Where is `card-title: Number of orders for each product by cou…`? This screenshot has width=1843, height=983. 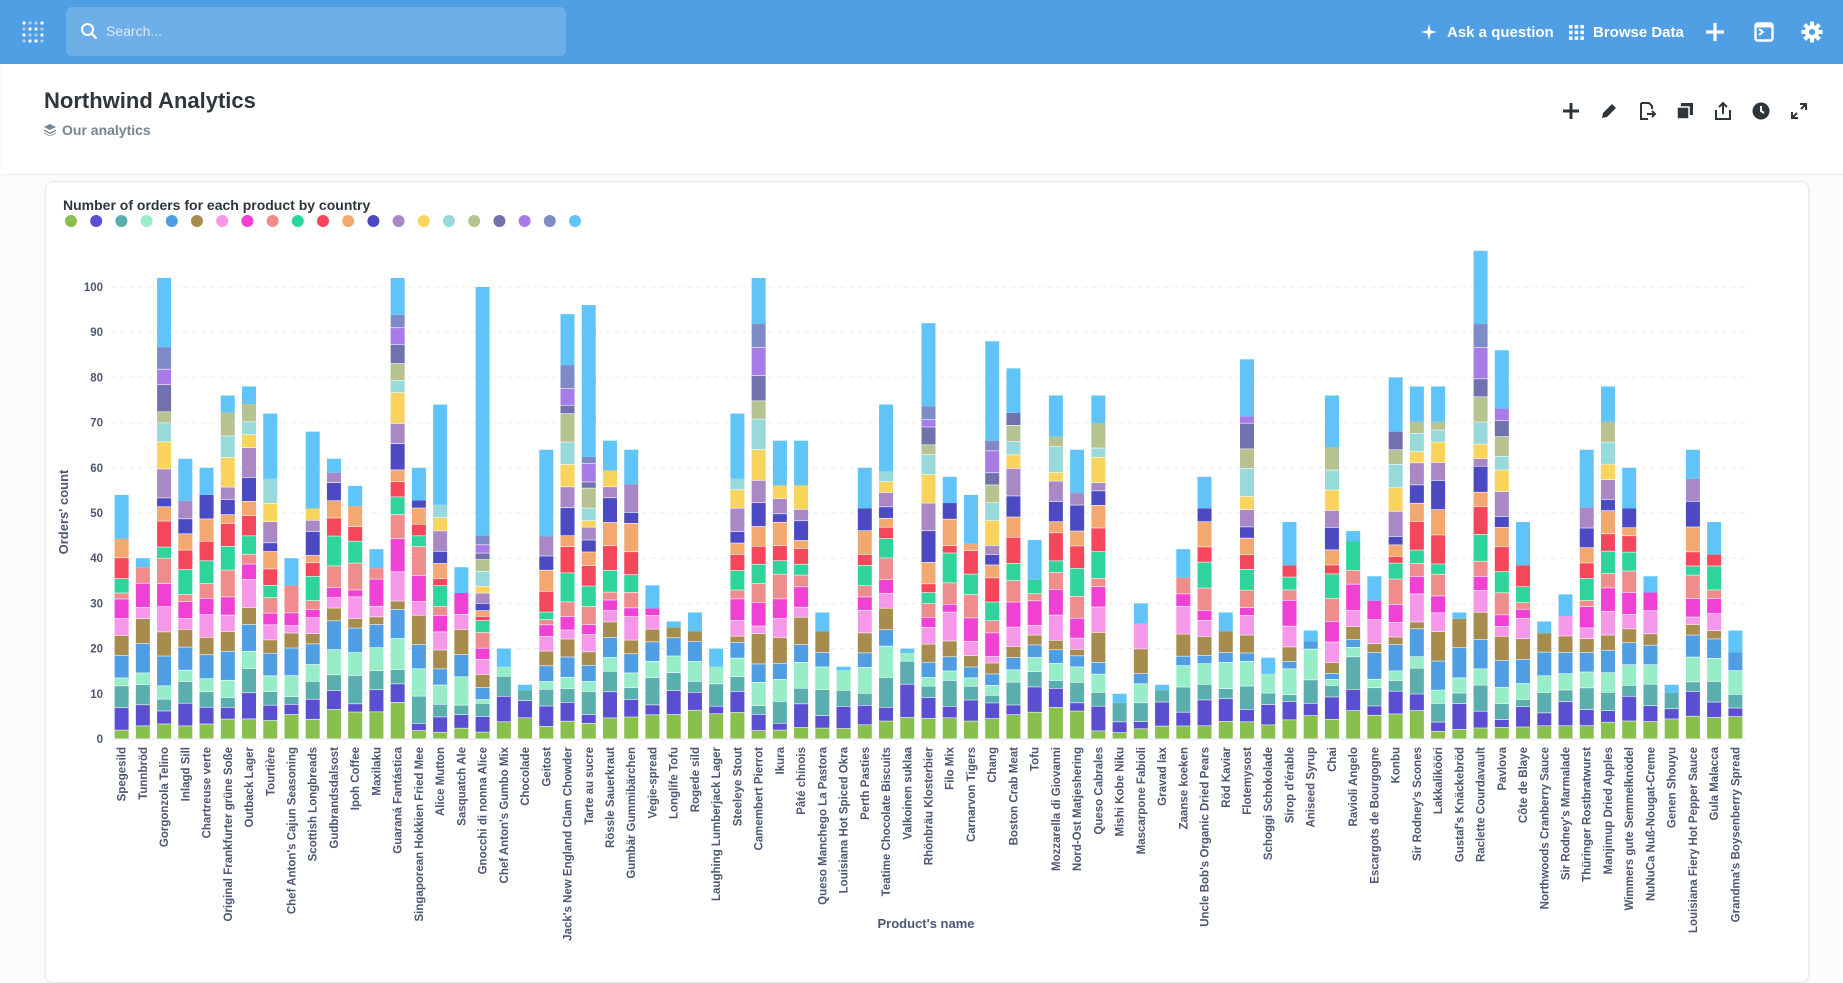
card-title: Number of orders for each product by cou… is located at coordinates (217, 205).